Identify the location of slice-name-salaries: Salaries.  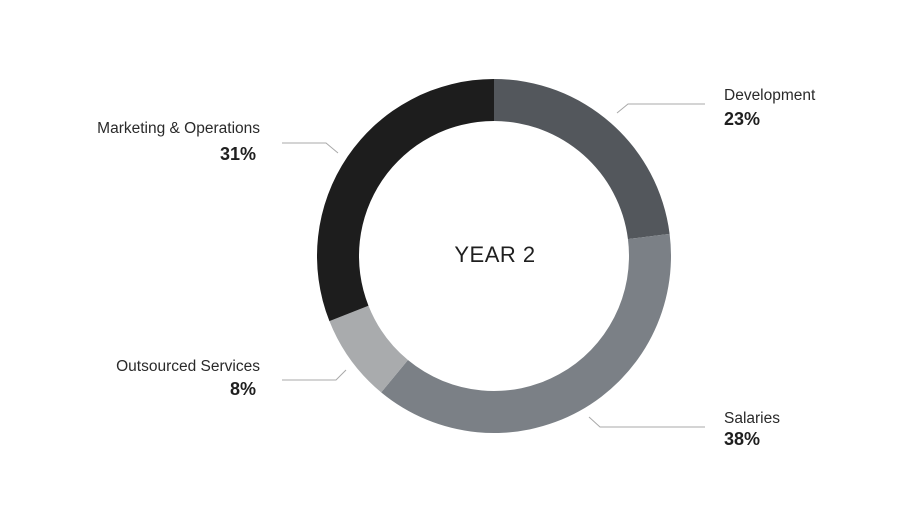
(752, 418).